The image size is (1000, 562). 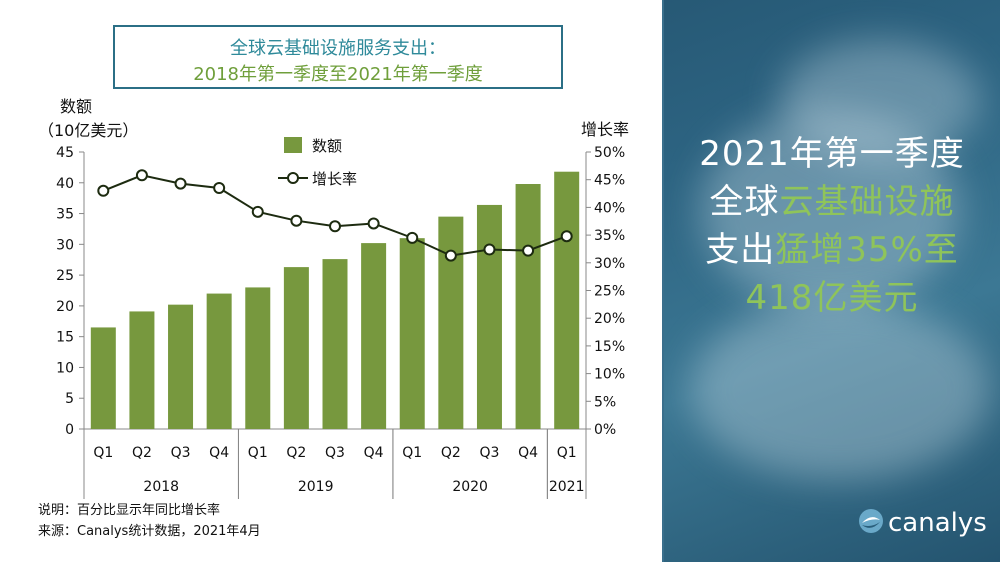 What do you see at coordinates (149, 531) in the screenshot?
I see `source-text: 来源：Canalys统计数据，2021年4月` at bounding box center [149, 531].